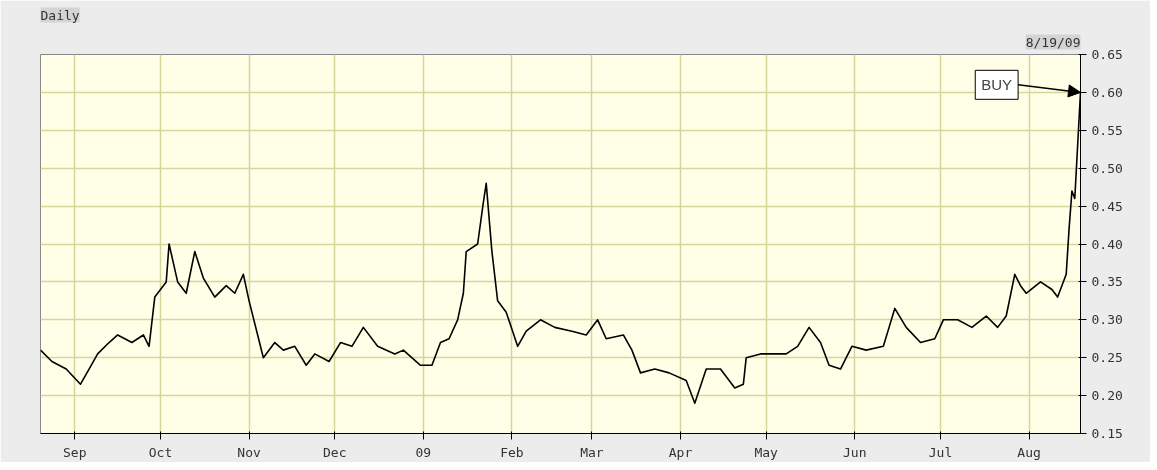 The height and width of the screenshot is (470, 1157). What do you see at coordinates (766, 452) in the screenshot?
I see `x-tick-label: May` at bounding box center [766, 452].